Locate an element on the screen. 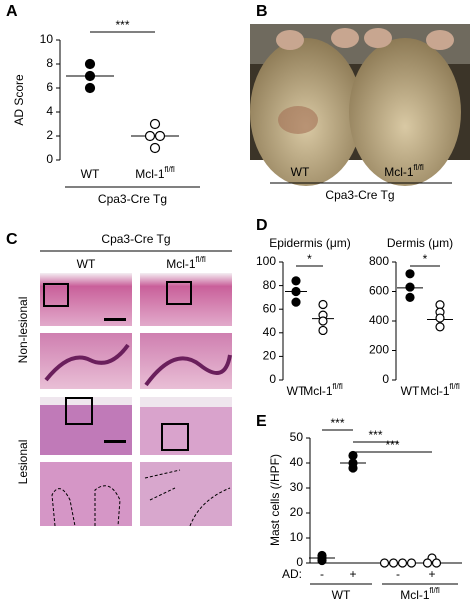 The width and height of the screenshot is (474, 605). y-axis-label: Mast cells (/HPF) is located at coordinates (275, 500).